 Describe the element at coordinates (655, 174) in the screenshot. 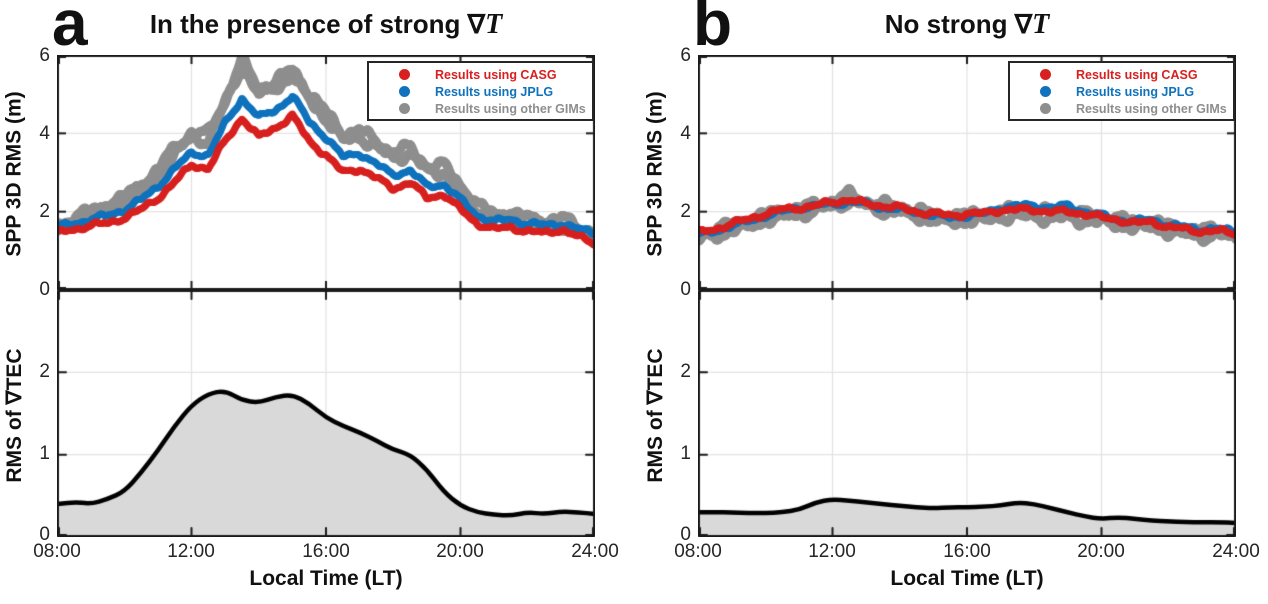

I see `panel-b-top-y-axis-label: SPP 3D RMS (m)` at that location.